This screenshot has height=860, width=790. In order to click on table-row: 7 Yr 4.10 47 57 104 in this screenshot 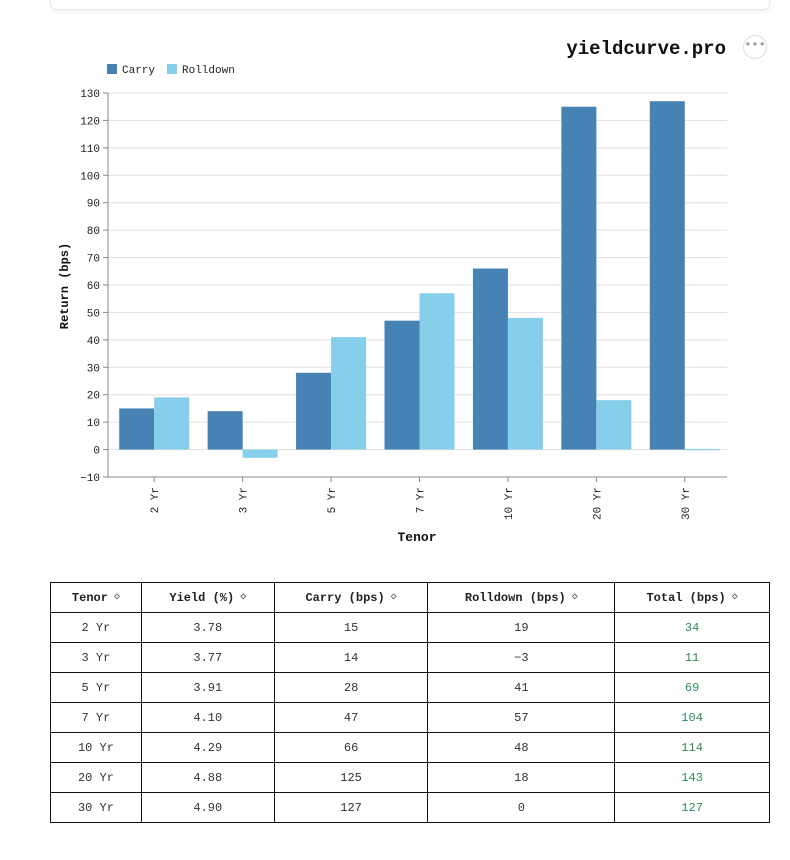, I will do `click(410, 717)`.